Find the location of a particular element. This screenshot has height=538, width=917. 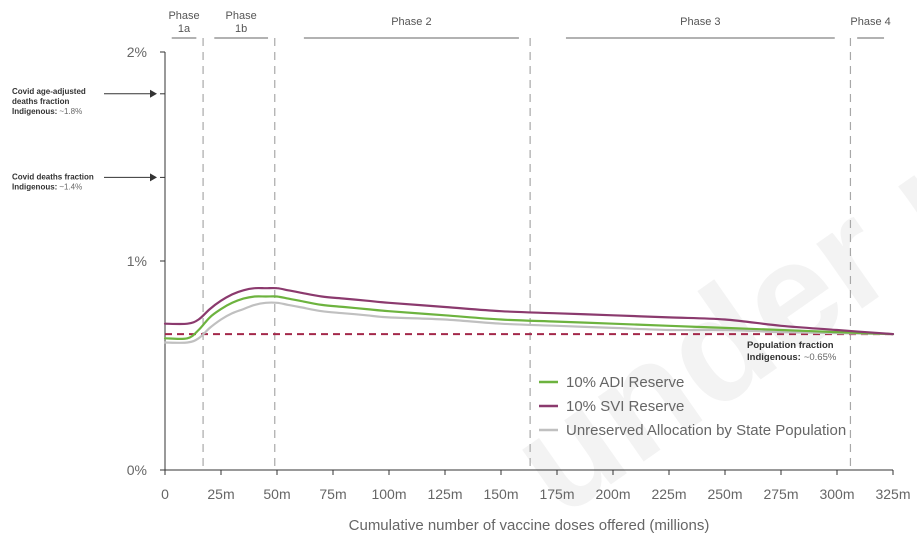

series-line-10-adi-reserve is located at coordinates (529, 318).